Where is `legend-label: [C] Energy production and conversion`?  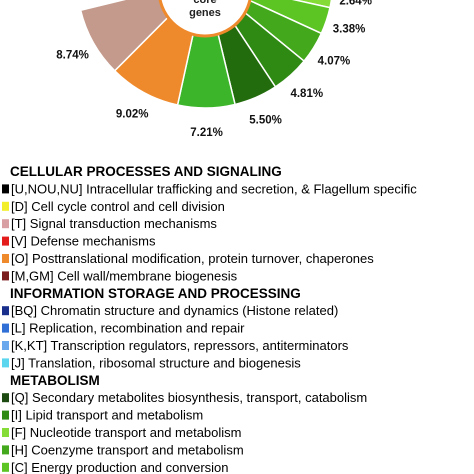 legend-label: [C] Energy production and conversion is located at coordinates (120, 467).